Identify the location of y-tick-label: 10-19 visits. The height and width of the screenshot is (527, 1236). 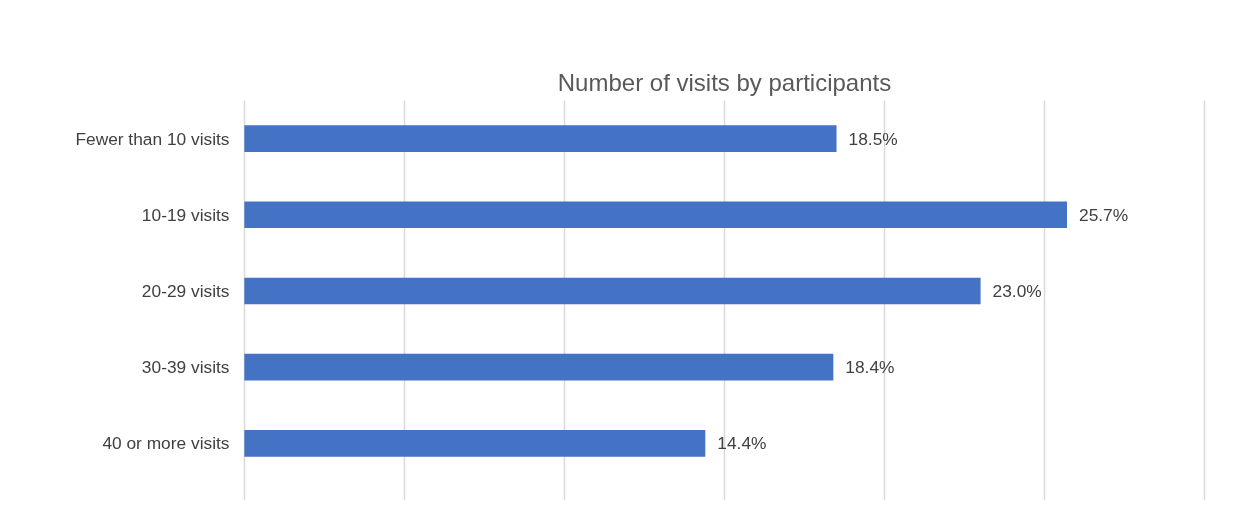
(185, 214).